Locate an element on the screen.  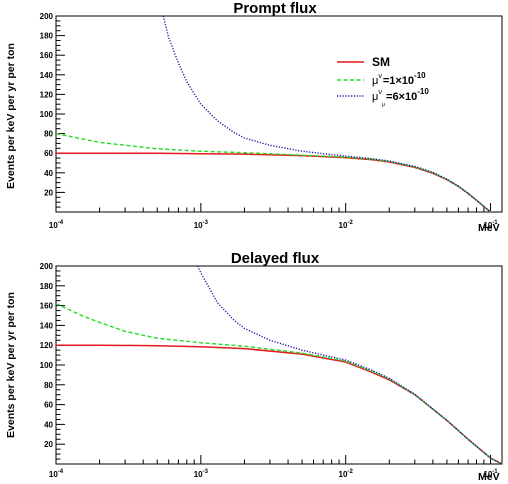
chart-title: Prompt flux is located at coordinates (275, 8).